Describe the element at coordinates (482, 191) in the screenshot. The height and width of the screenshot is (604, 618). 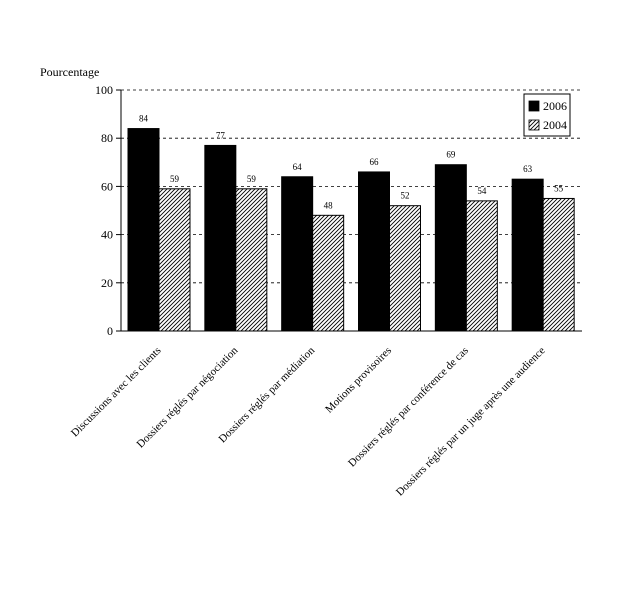
I see `data-label: 54` at that location.